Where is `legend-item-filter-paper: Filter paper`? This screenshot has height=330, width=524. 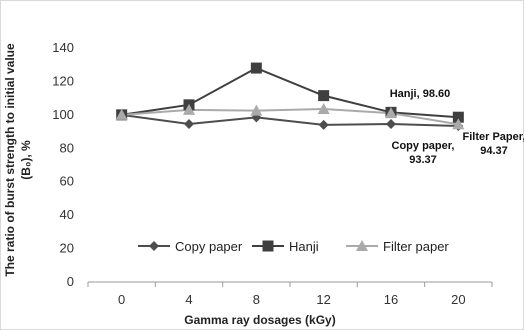 legend-item-filter-paper: Filter paper is located at coordinates (397, 246).